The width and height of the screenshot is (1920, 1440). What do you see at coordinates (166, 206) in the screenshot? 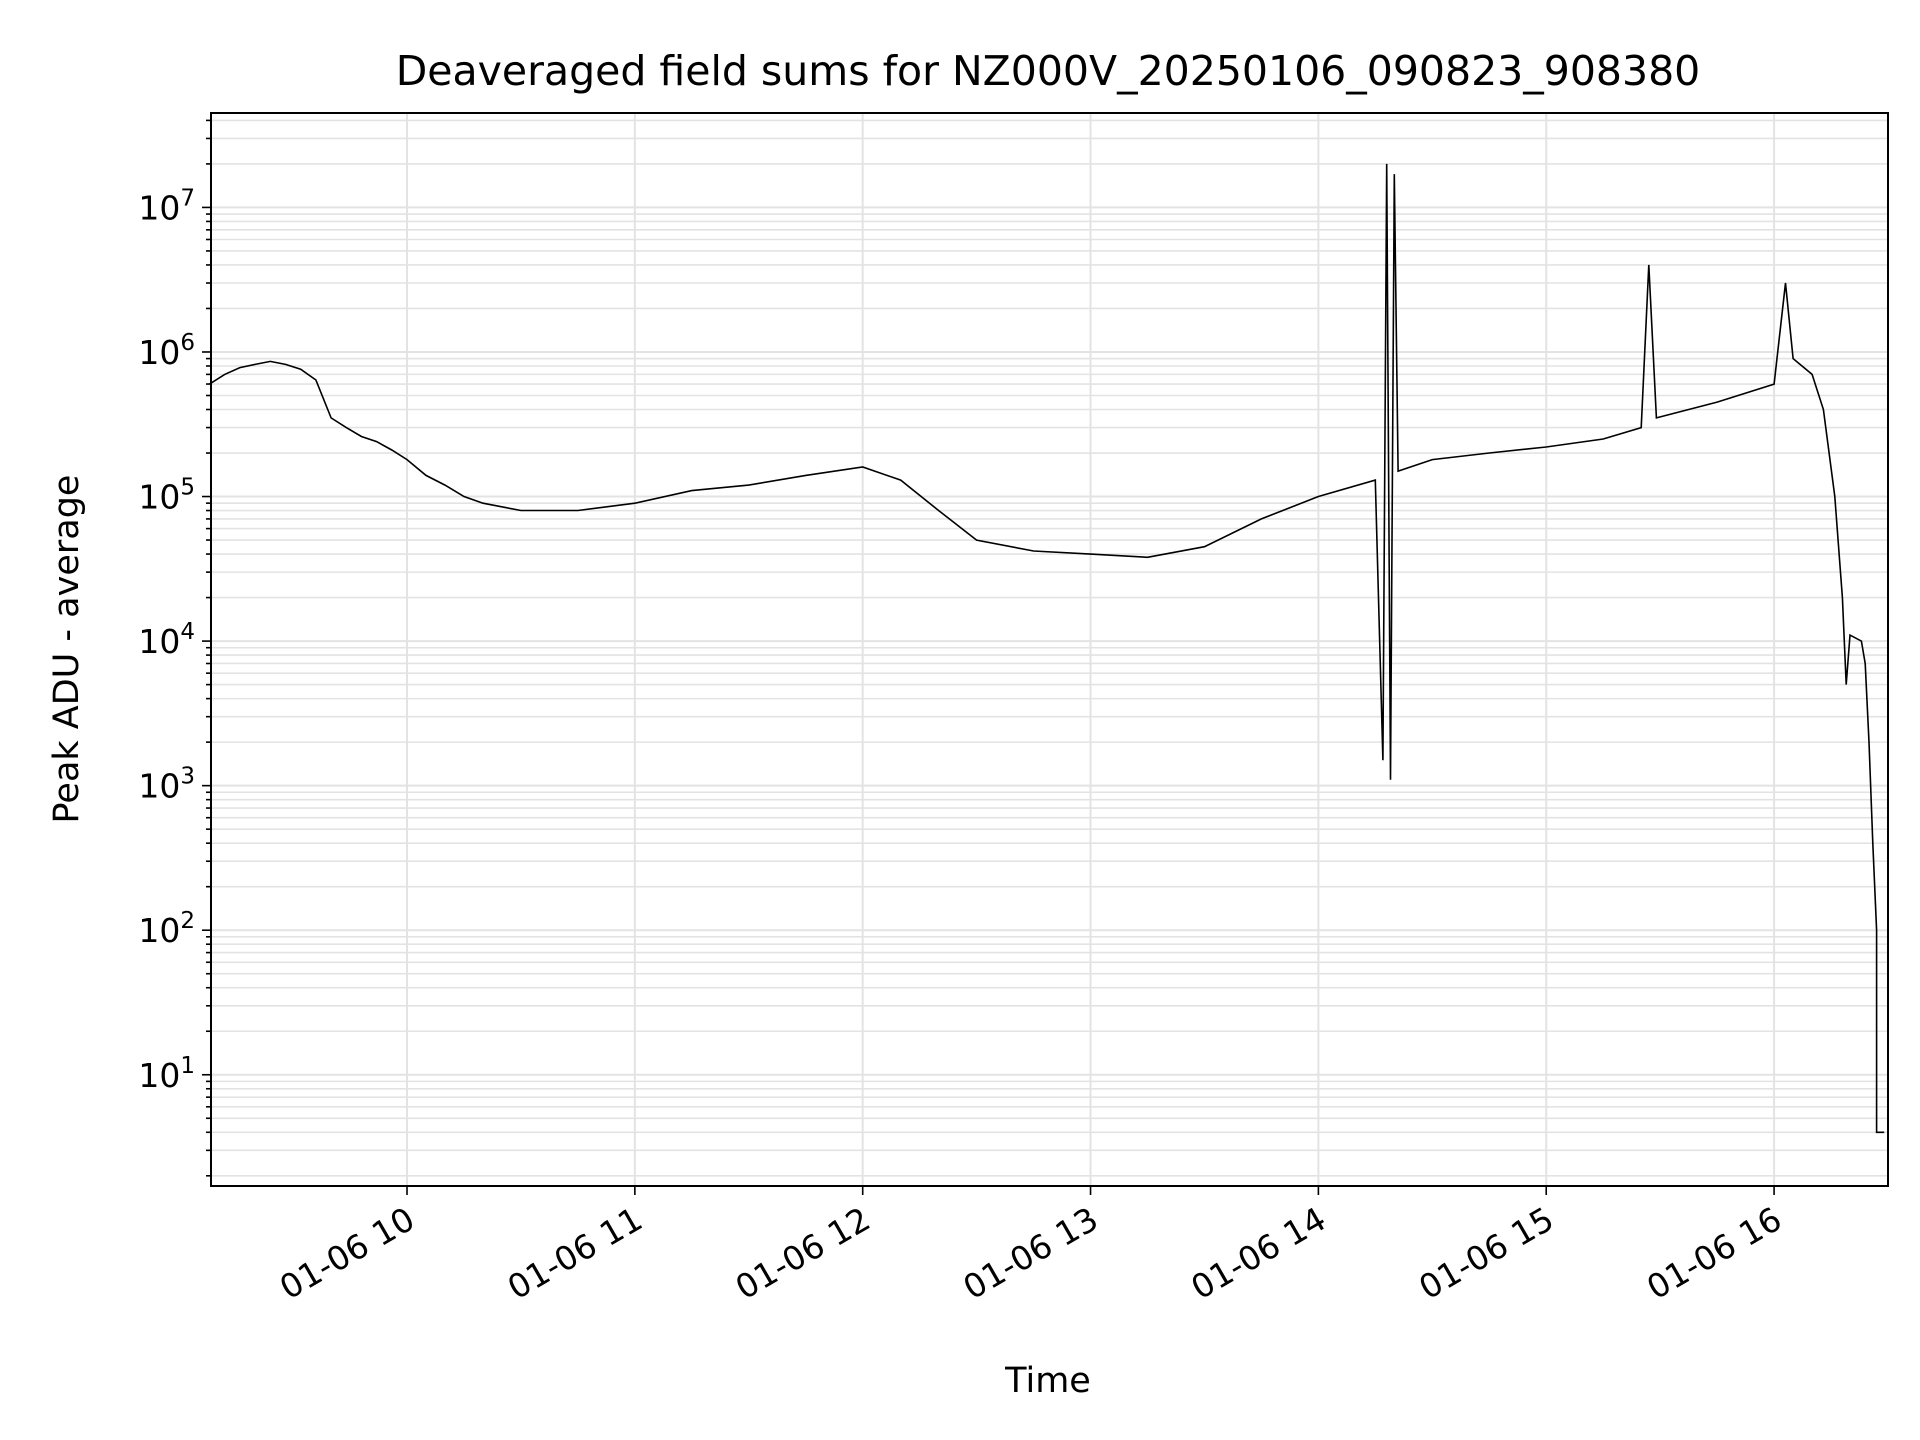
I see `y-tick-label: 107` at bounding box center [166, 206].